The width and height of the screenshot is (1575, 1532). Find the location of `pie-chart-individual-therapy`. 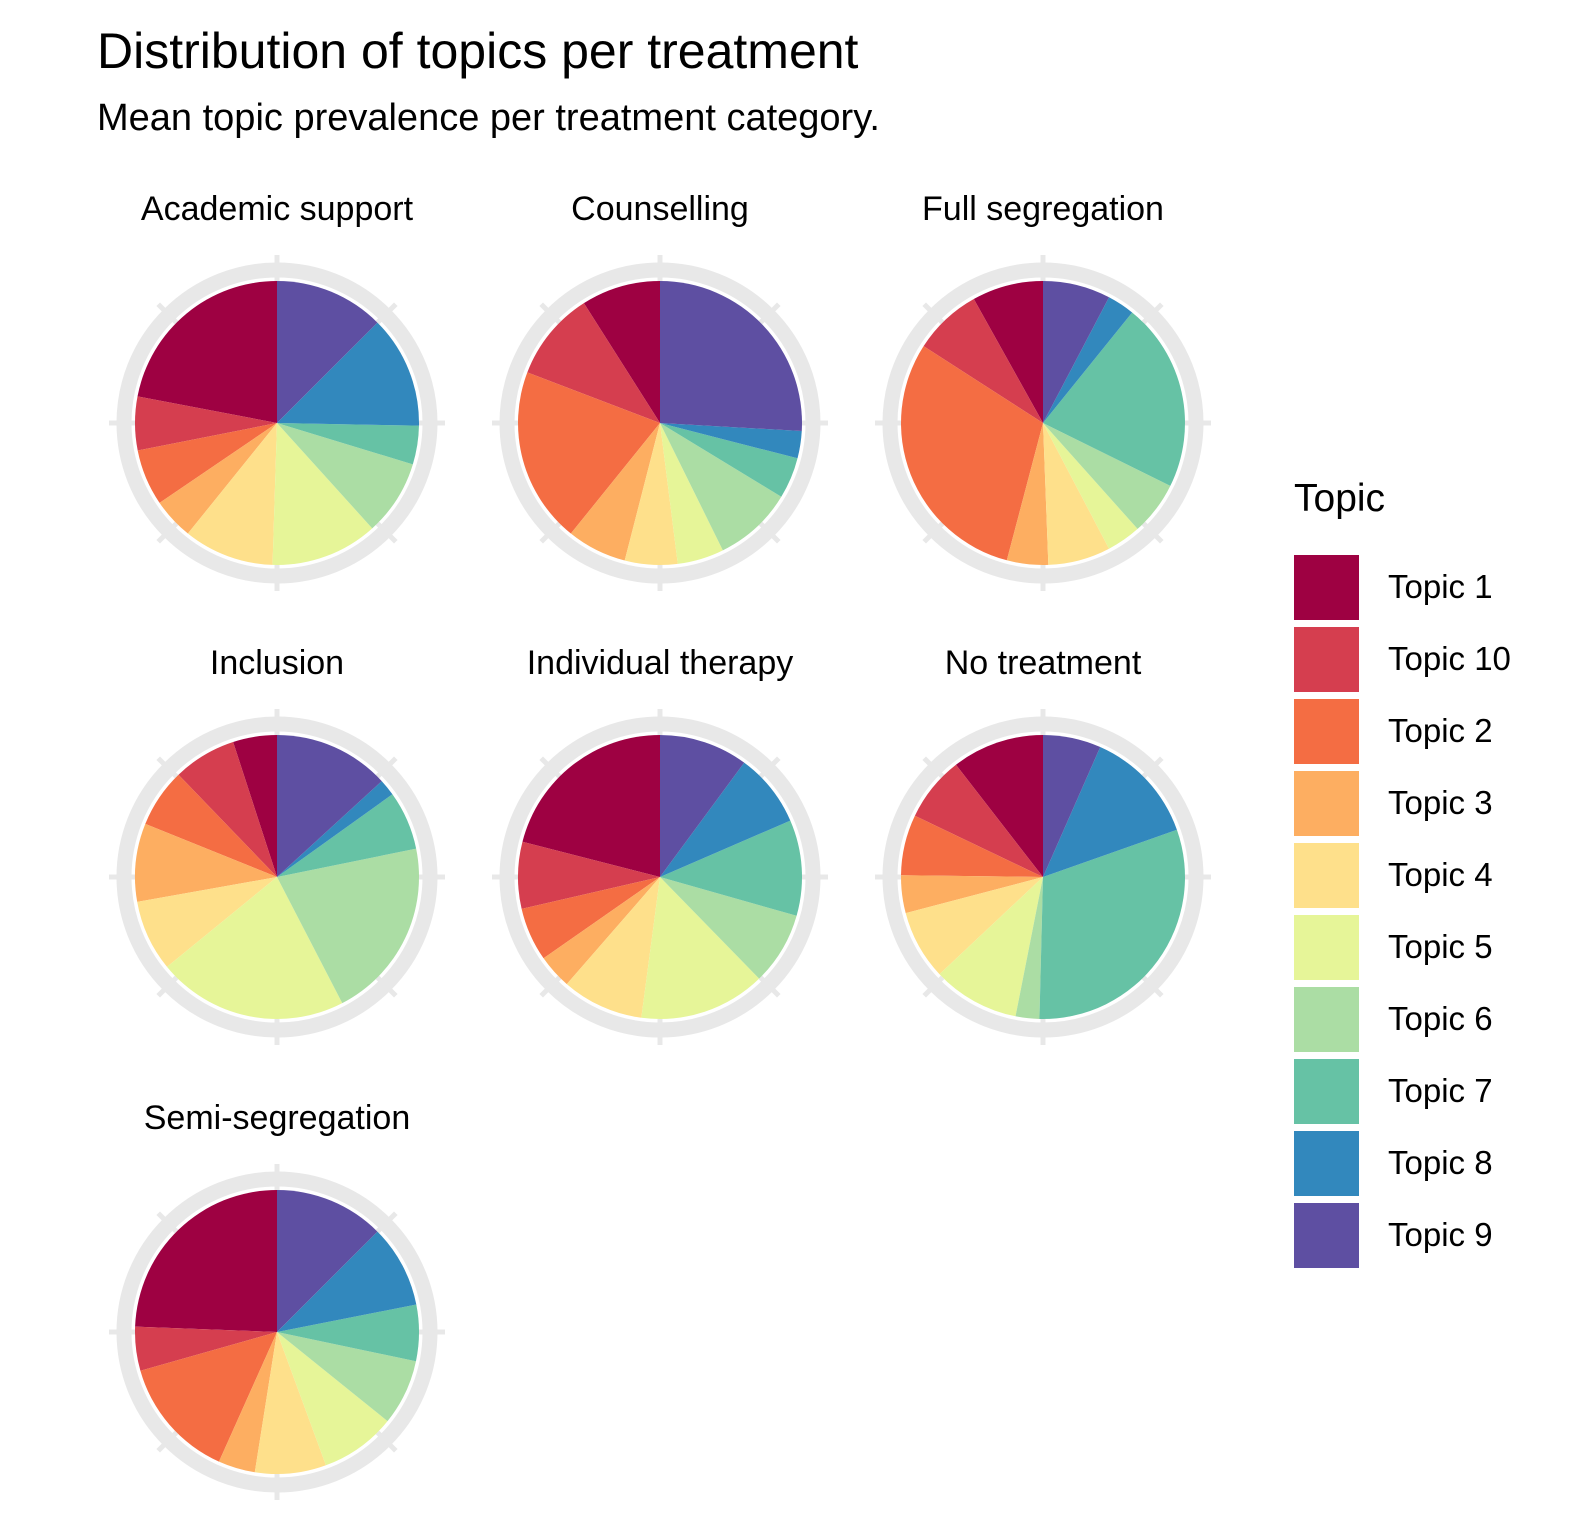

pie-chart-individual-therapy is located at coordinates (660, 877).